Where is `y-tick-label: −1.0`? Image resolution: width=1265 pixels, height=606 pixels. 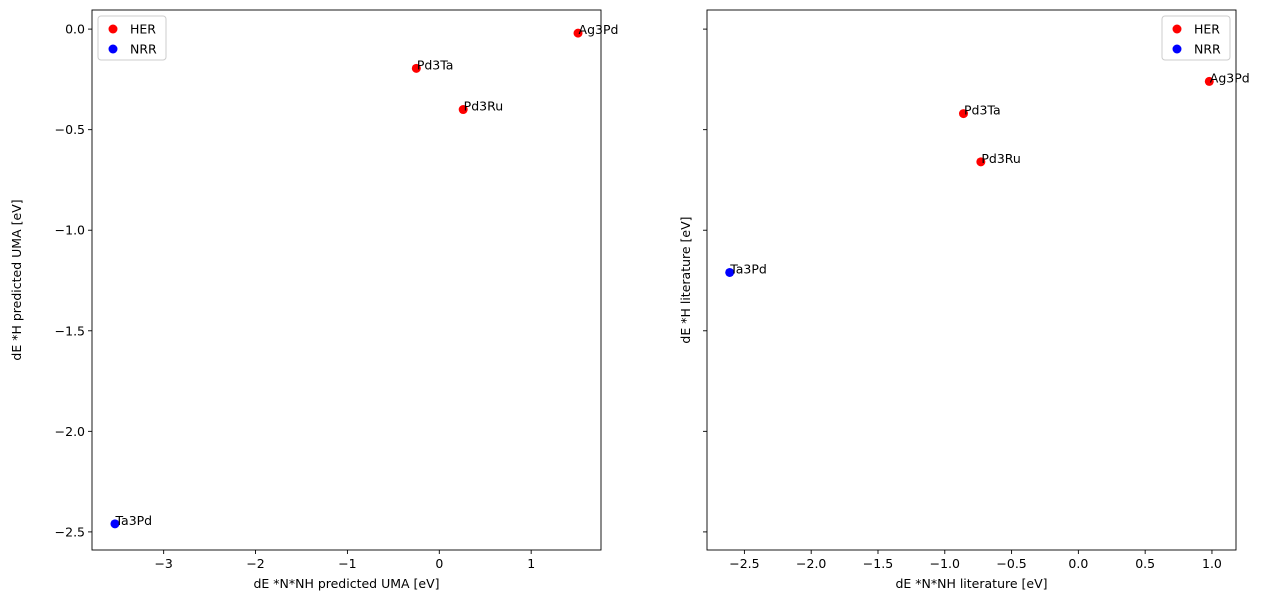 y-tick-label: −1.0 is located at coordinates (70, 230).